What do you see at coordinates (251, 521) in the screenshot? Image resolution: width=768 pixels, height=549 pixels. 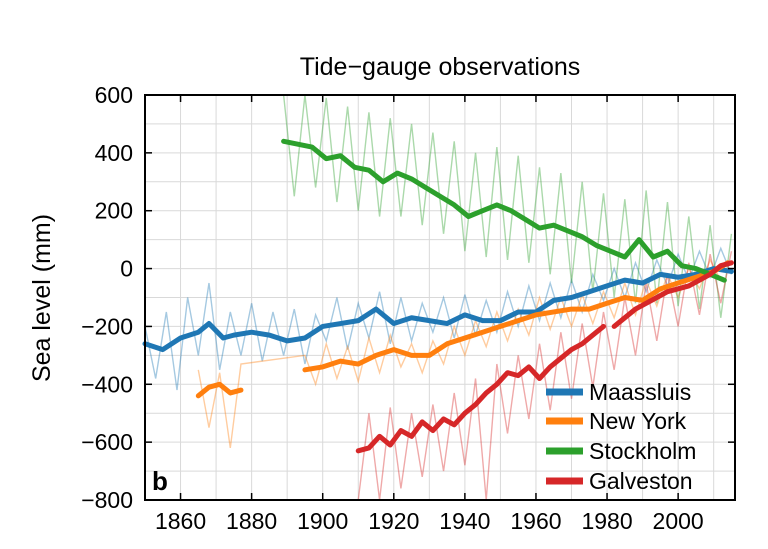 I see `x-tick-label: 1880` at bounding box center [251, 521].